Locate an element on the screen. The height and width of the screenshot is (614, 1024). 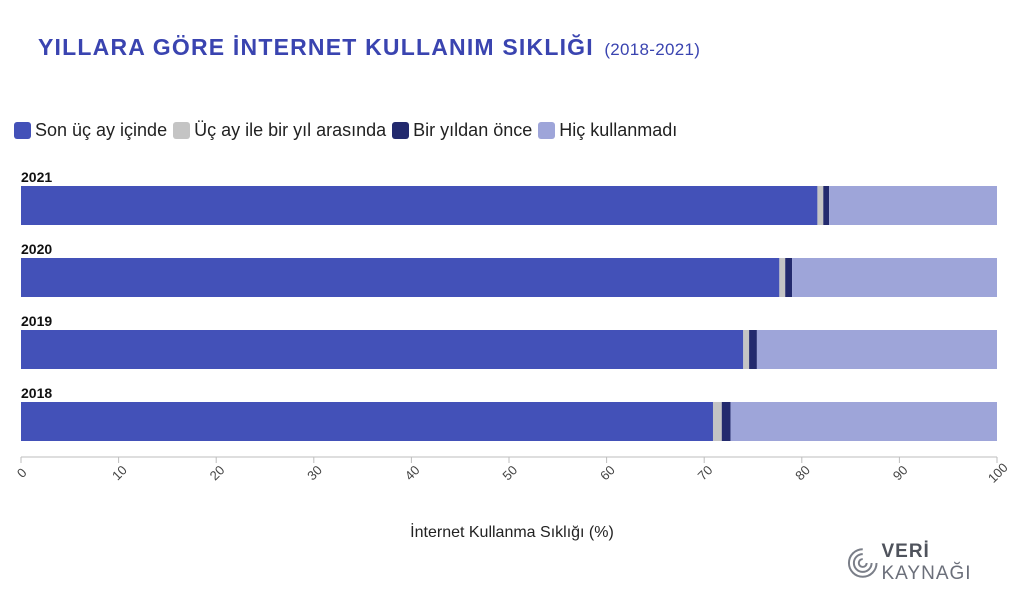
legend-item: Bir yıldan önce is located at coordinates (462, 130).